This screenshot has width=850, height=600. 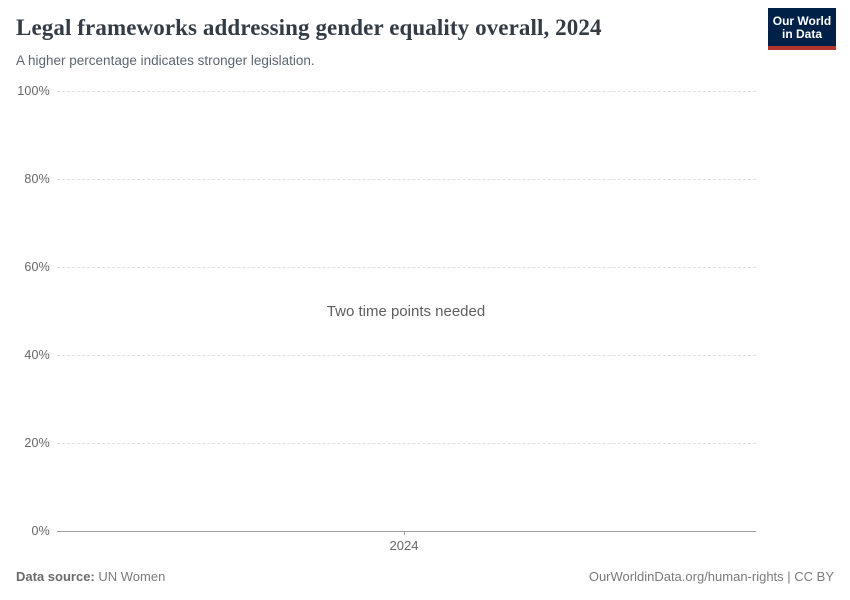 What do you see at coordinates (404, 545) in the screenshot?
I see `x-axis-tick-label: 2024` at bounding box center [404, 545].